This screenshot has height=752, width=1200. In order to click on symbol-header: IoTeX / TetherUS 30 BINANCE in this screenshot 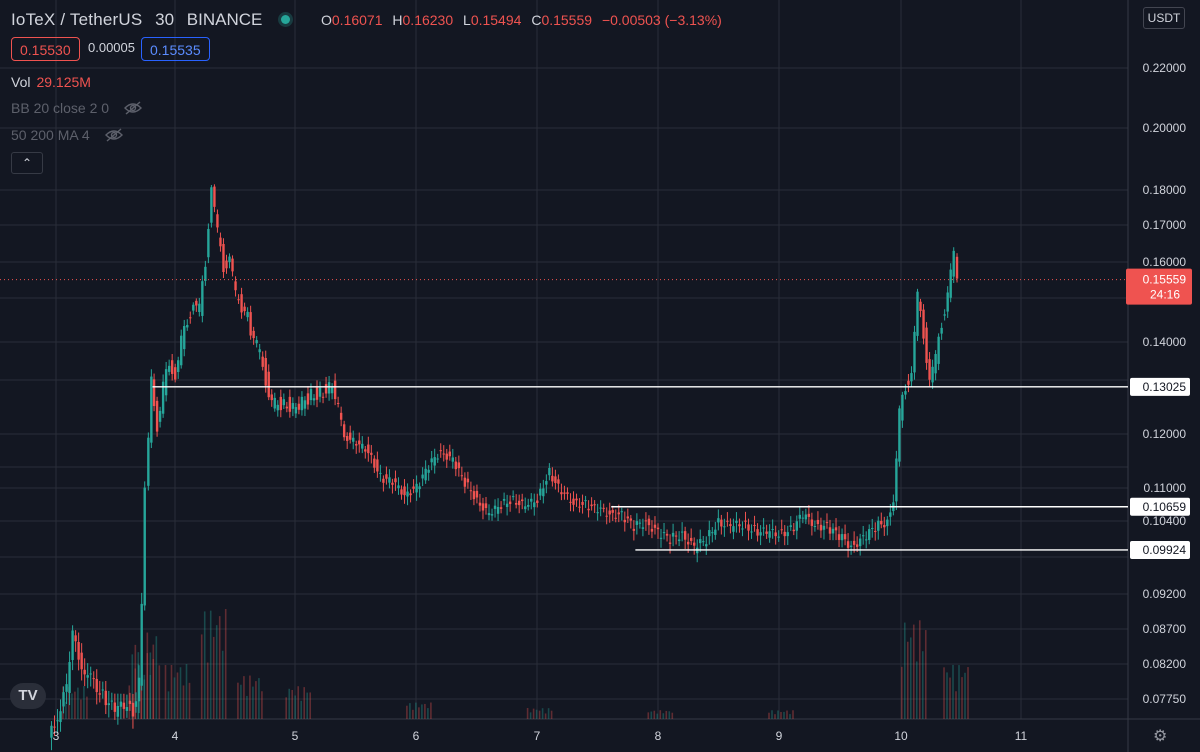, I will do `click(154, 20)`.